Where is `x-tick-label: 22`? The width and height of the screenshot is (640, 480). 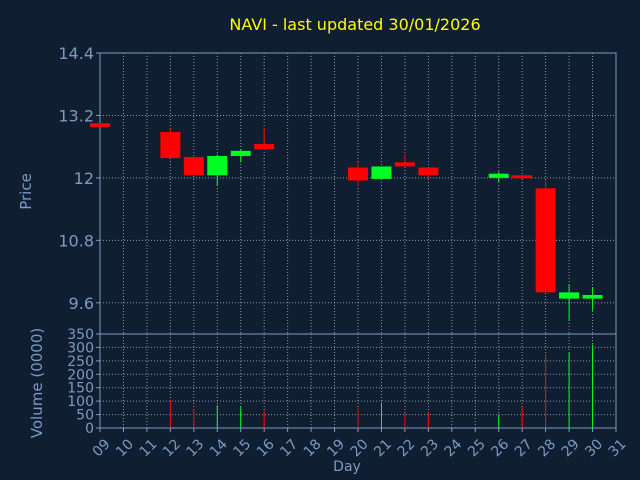
x-tick-label: 22 is located at coordinates (407, 448).